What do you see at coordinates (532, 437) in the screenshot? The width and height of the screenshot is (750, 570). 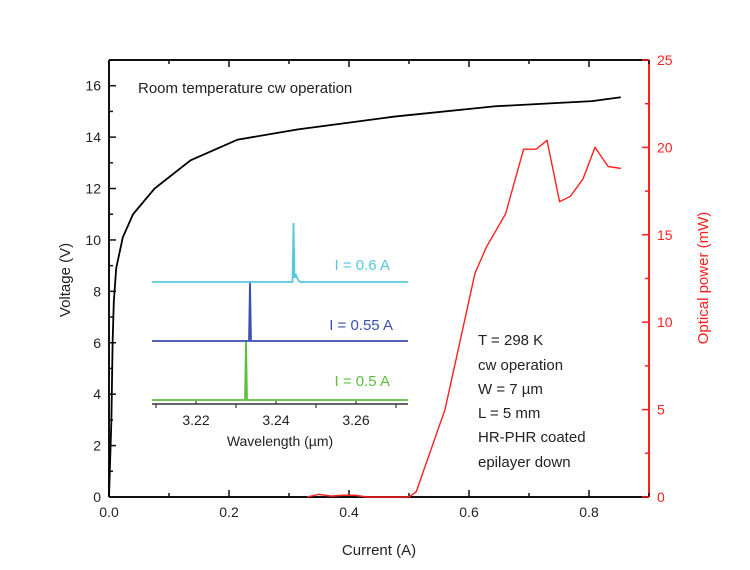 I see `annotation-line: HR-PHR coated` at bounding box center [532, 437].